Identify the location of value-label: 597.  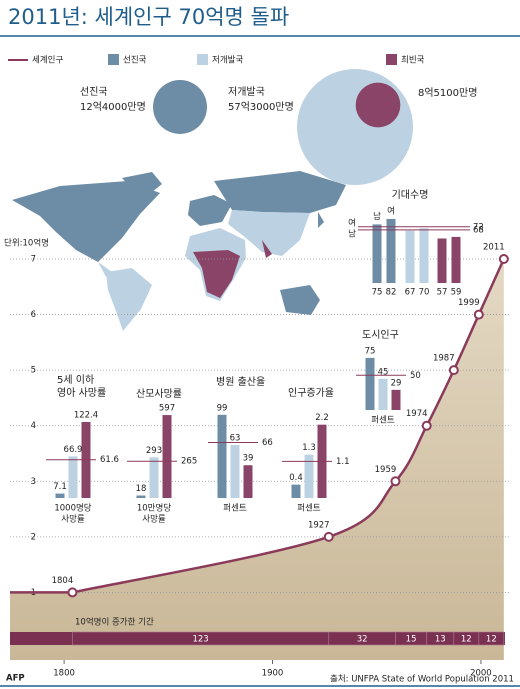
(167, 409).